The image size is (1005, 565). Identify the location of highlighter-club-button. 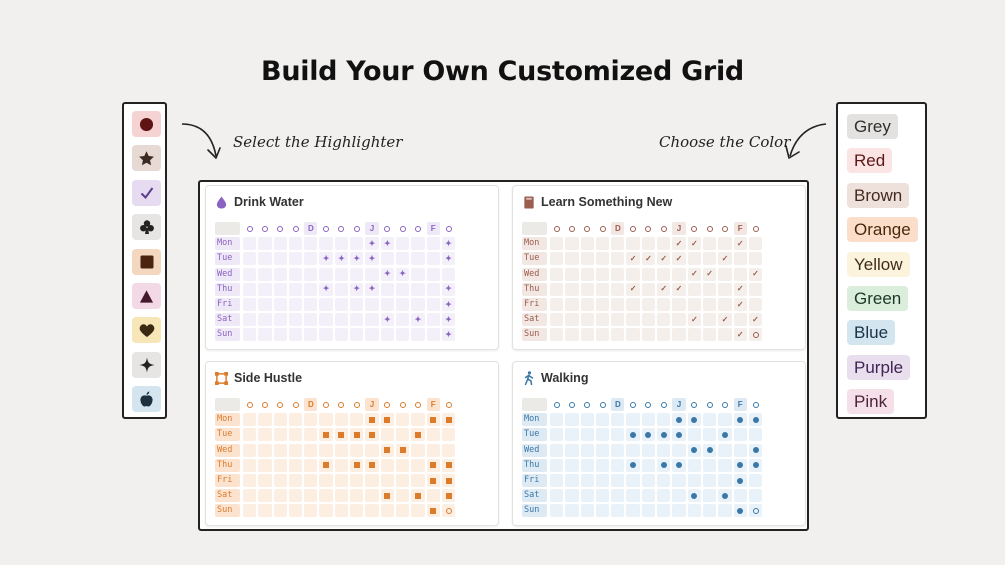
(146, 227).